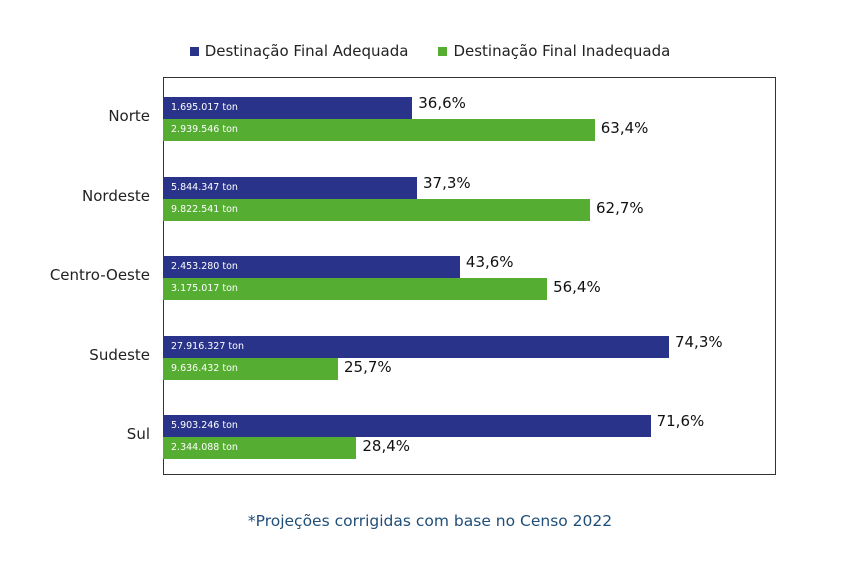 Image resolution: width=860 pixels, height=576 pixels. I want to click on legend-label: Destinação Final Inadequada, so click(562, 51).